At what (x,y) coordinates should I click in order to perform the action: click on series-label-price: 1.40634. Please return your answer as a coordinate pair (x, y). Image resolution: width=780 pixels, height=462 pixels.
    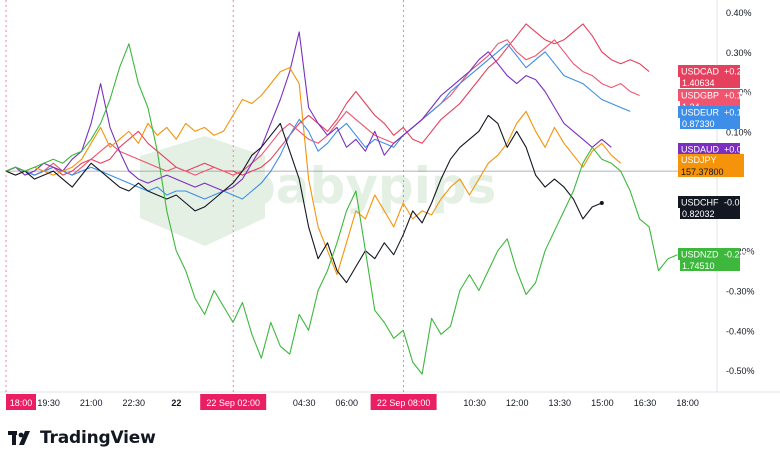
    Looking at the image, I should click on (698, 83).